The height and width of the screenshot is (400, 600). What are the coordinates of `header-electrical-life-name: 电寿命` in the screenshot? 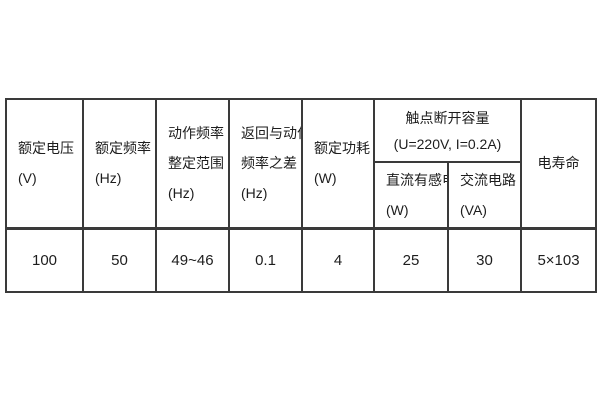 It's located at (558, 163).